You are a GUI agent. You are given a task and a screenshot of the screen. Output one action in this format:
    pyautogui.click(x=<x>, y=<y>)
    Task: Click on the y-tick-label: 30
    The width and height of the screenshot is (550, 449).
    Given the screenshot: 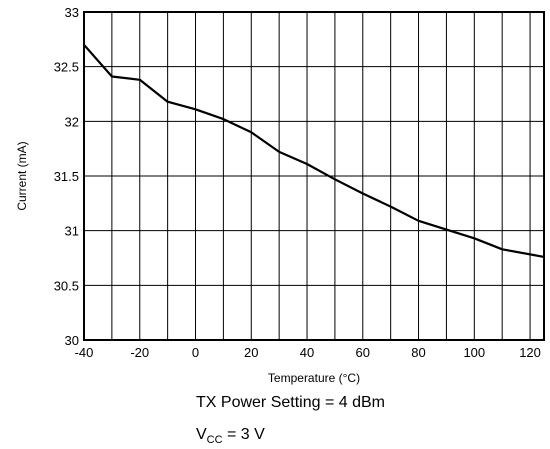 What is the action you would take?
    pyautogui.click(x=72, y=340)
    